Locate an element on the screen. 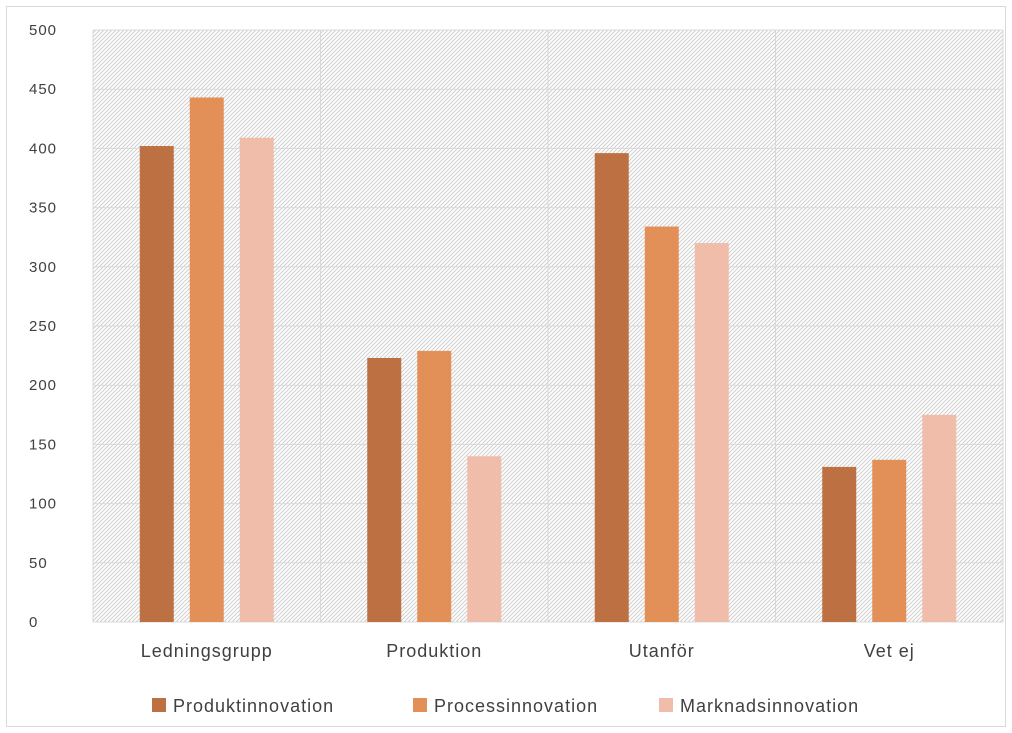 Image resolution: width=1012 pixels, height=733 pixels. y-axis: 0 50 100 150 200 250 300 350 400 450 500 is located at coordinates (43, 326).